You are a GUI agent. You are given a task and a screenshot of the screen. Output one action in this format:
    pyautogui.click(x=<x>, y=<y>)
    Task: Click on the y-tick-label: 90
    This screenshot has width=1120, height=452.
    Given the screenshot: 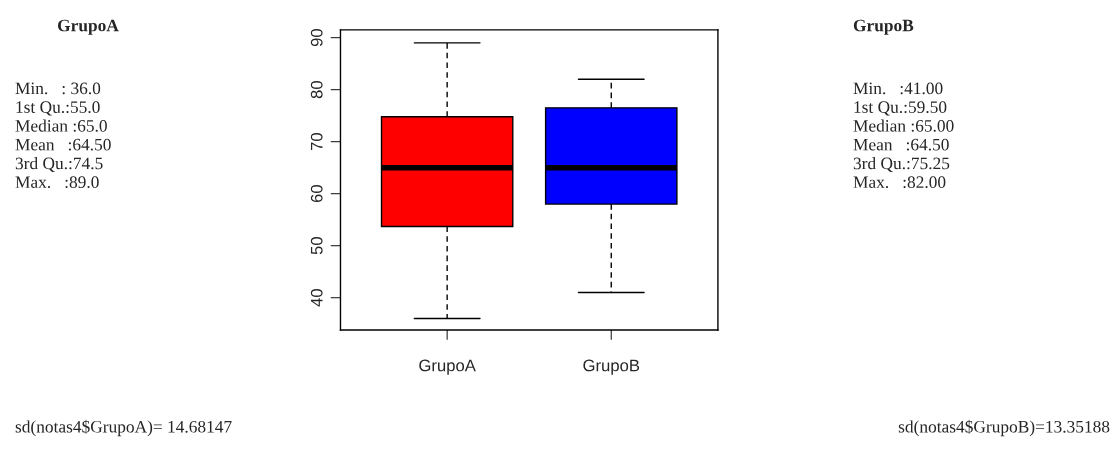 What is the action you would take?
    pyautogui.click(x=316, y=38)
    